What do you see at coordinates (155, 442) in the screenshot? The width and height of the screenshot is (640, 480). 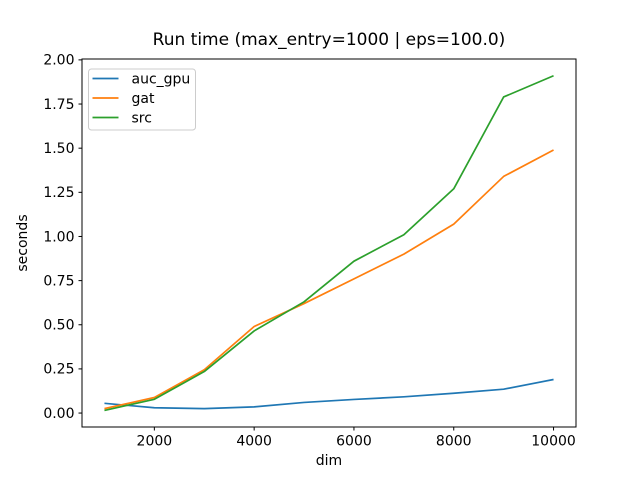 I see `x-tick-label: 2000` at bounding box center [155, 442].